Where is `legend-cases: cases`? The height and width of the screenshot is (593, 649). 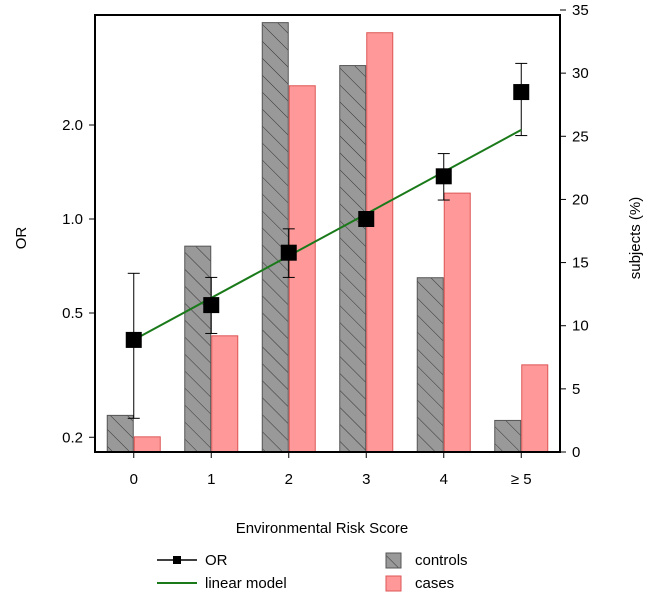 legend-cases: cases is located at coordinates (419, 583).